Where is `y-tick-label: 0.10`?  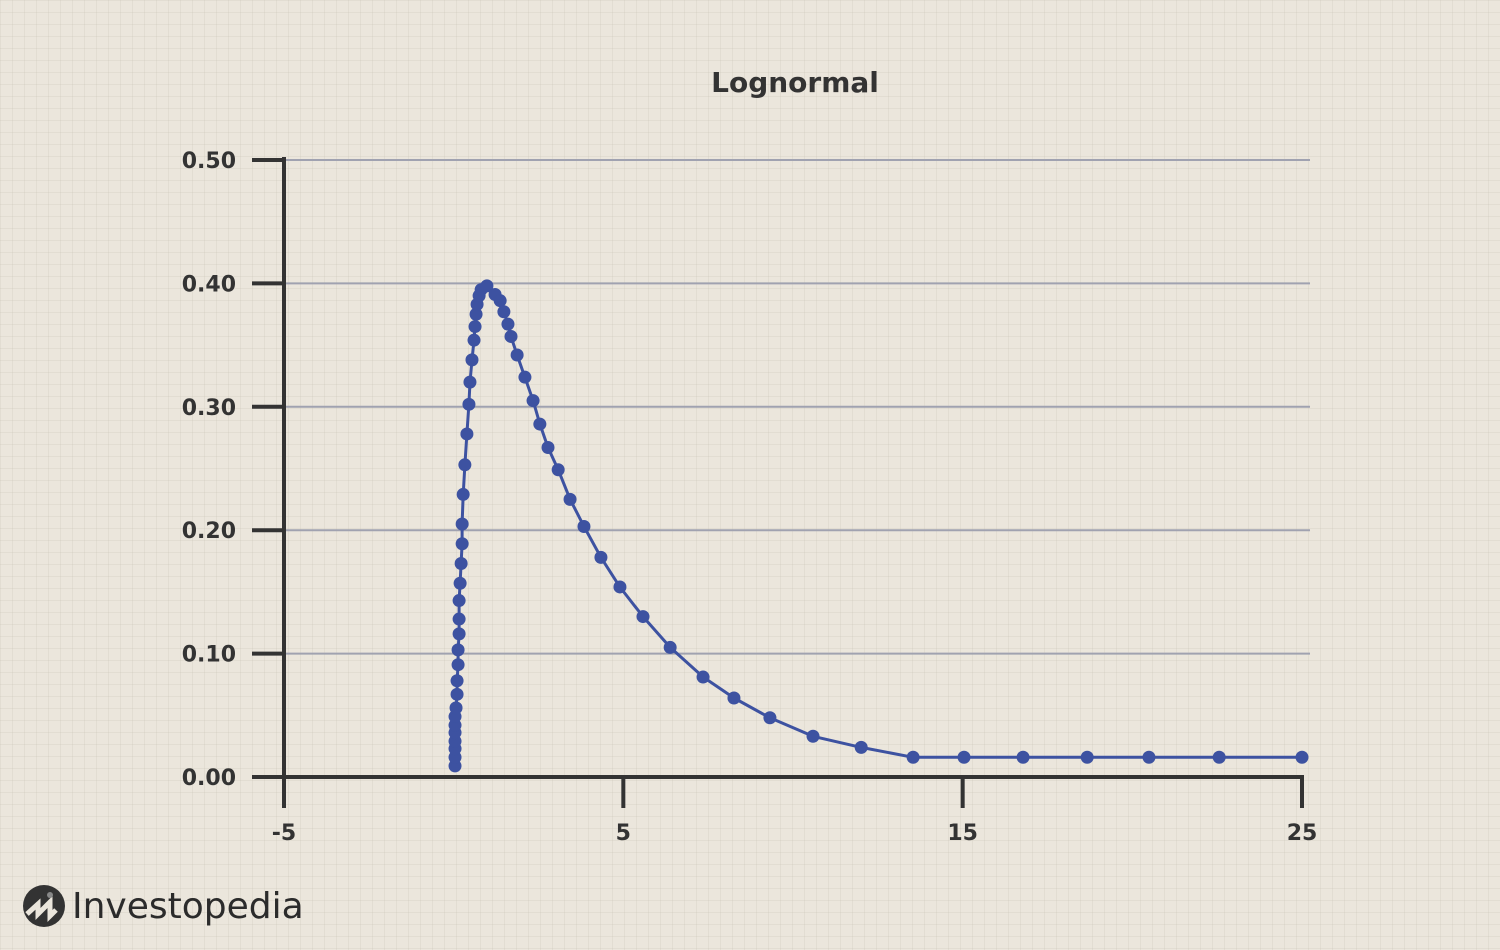 y-tick-label: 0.10 is located at coordinates (209, 655).